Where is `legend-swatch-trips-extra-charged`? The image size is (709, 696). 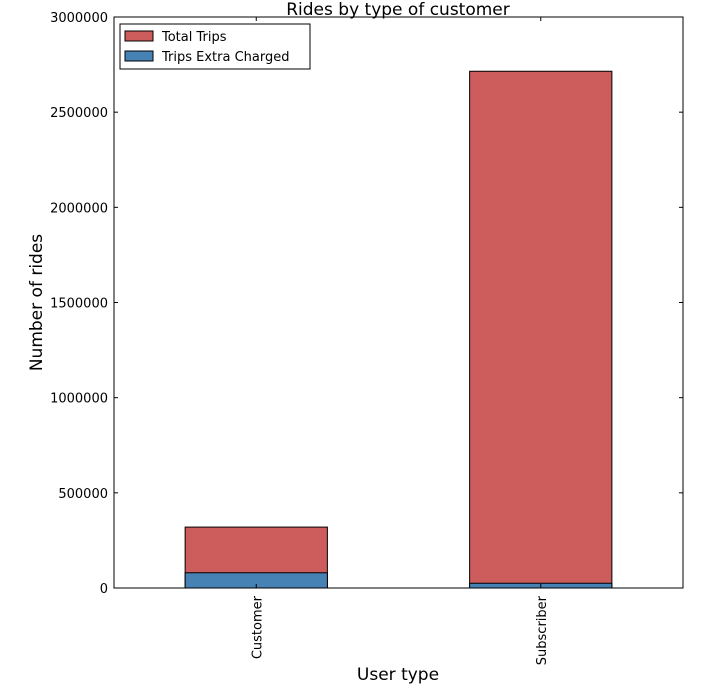
legend-swatch-trips-extra-charged is located at coordinates (139, 56).